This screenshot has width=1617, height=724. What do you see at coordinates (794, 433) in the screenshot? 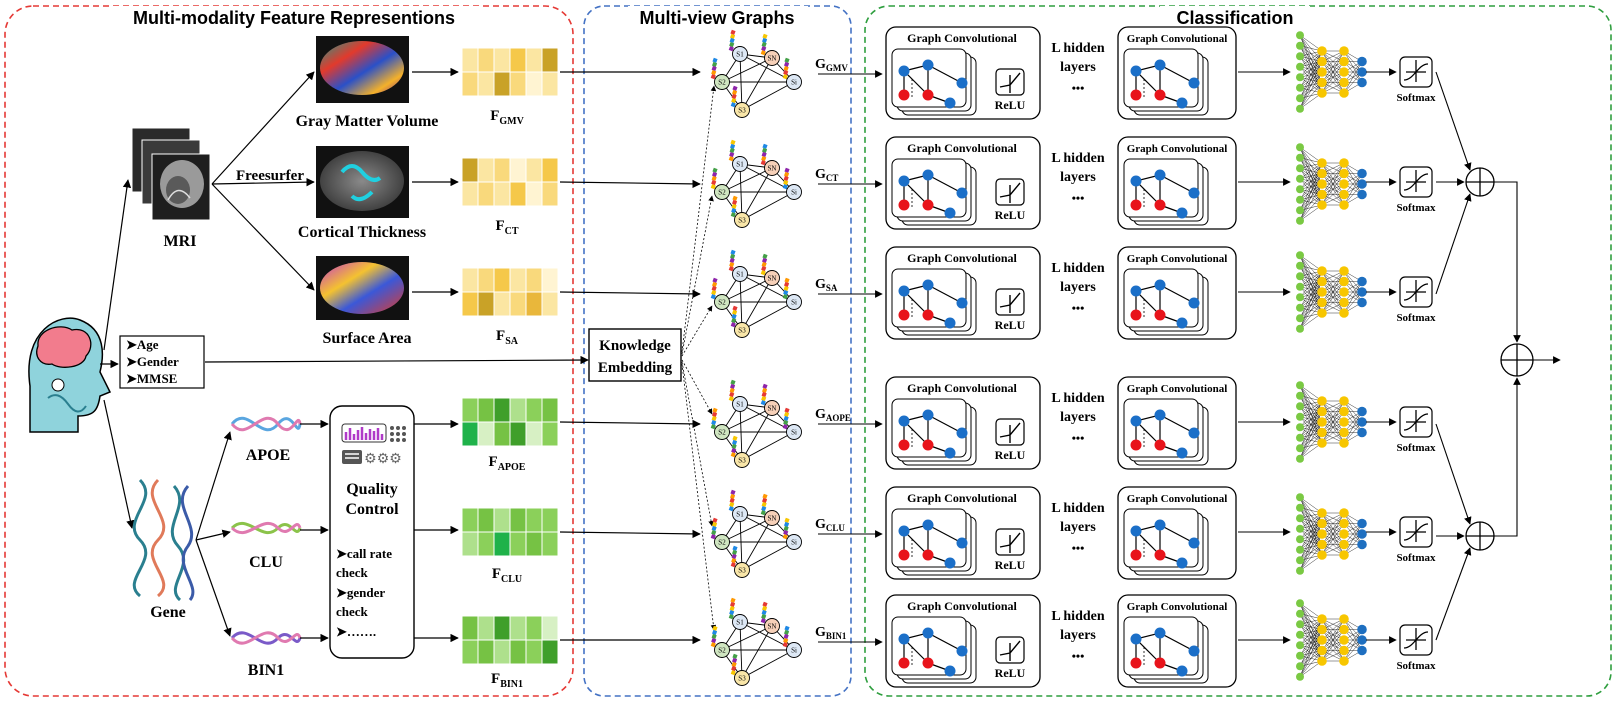
I see `graph-node-label: Si` at bounding box center [794, 433].